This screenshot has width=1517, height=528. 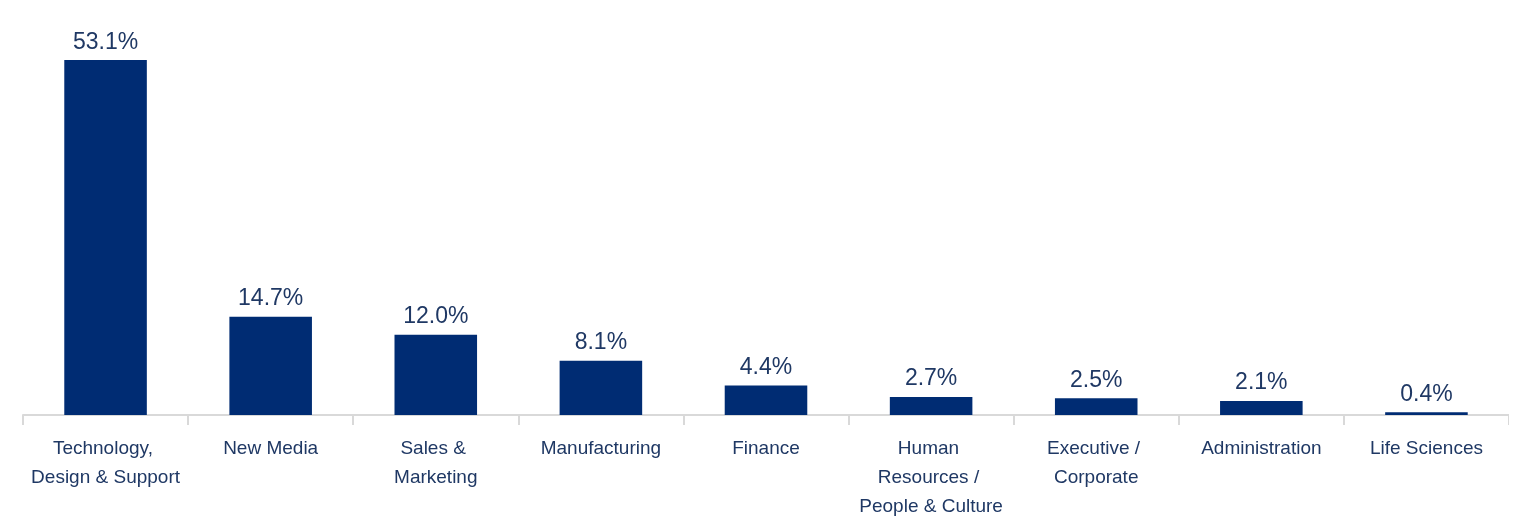 What do you see at coordinates (601, 447) in the screenshot?
I see `x-tick-label: Manufacturing` at bounding box center [601, 447].